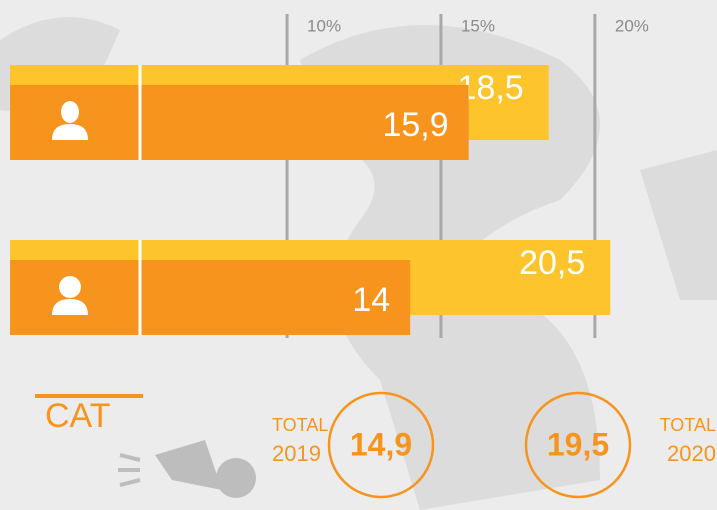 The image size is (717, 510). I want to click on total-year: 2019, so click(296, 453).